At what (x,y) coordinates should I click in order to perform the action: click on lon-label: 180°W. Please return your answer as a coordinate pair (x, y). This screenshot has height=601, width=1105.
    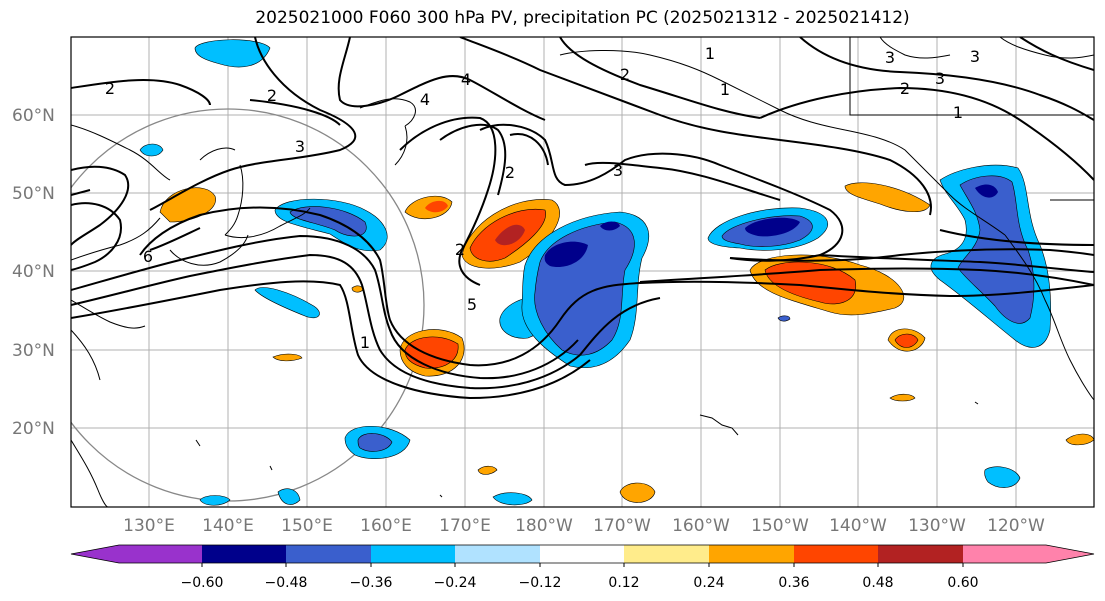
    Looking at the image, I should click on (544, 526).